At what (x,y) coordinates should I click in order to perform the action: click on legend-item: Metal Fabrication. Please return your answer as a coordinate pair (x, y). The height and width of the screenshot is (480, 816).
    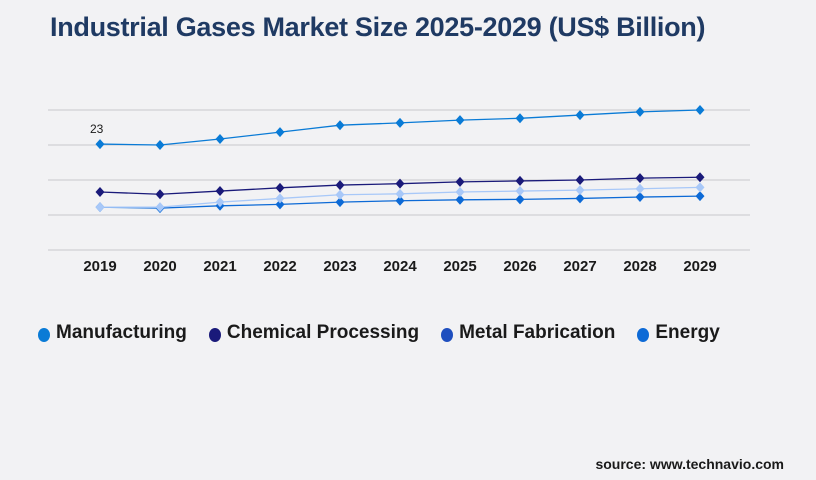
    Looking at the image, I should click on (528, 333).